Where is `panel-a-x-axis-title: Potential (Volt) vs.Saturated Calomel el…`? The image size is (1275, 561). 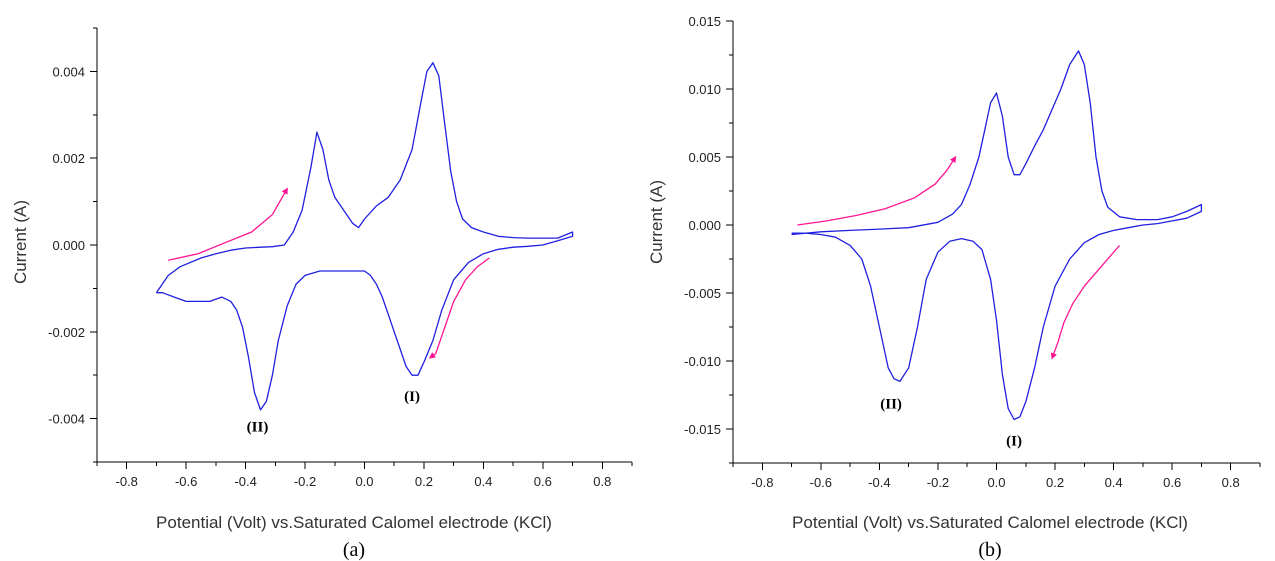 panel-a-x-axis-title: Potential (Volt) vs.Saturated Calomel el… is located at coordinates (354, 522).